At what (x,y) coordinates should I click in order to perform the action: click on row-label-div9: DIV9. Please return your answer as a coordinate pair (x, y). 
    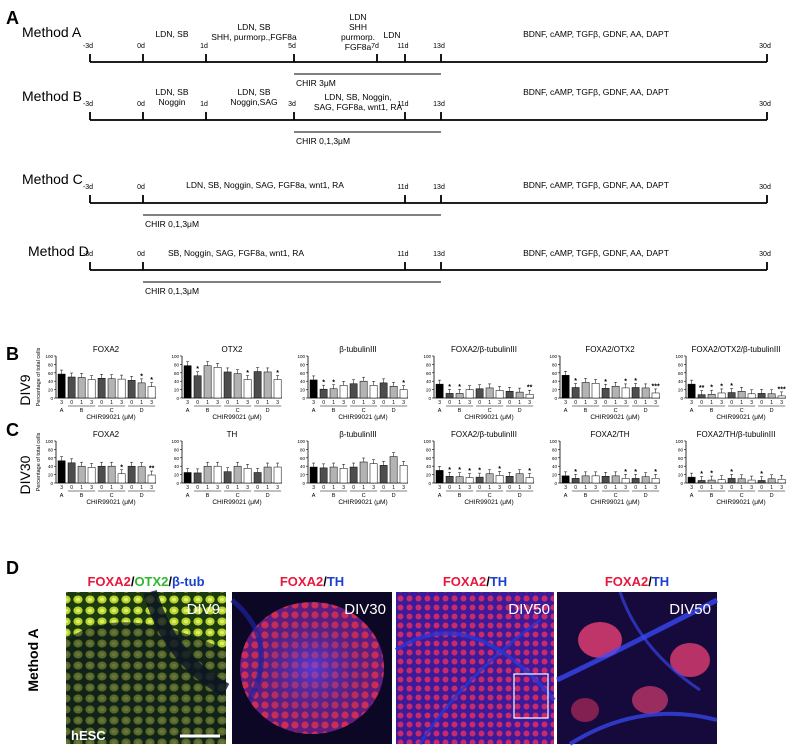
    Looking at the image, I should click on (25, 389).